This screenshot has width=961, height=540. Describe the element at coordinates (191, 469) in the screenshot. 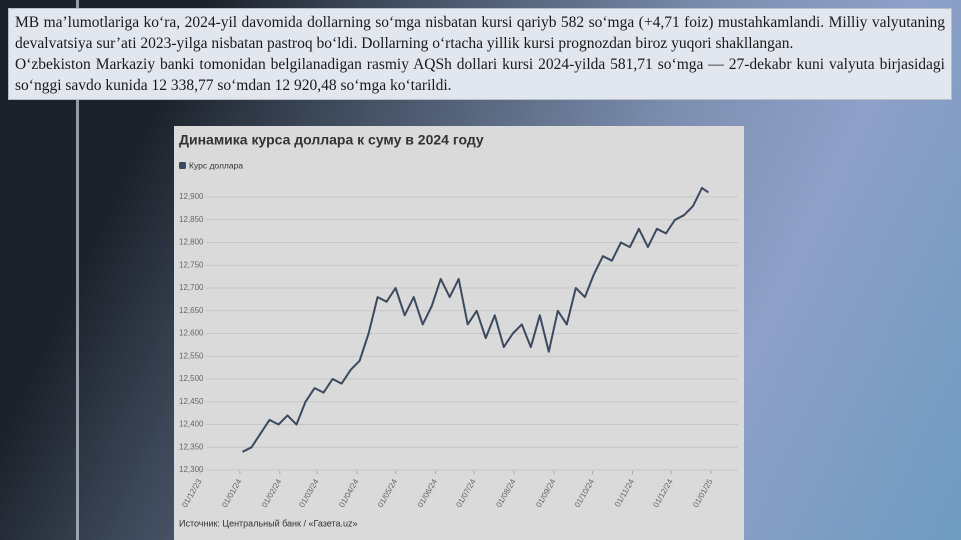

I see `y-tick-label: 12,300` at that location.